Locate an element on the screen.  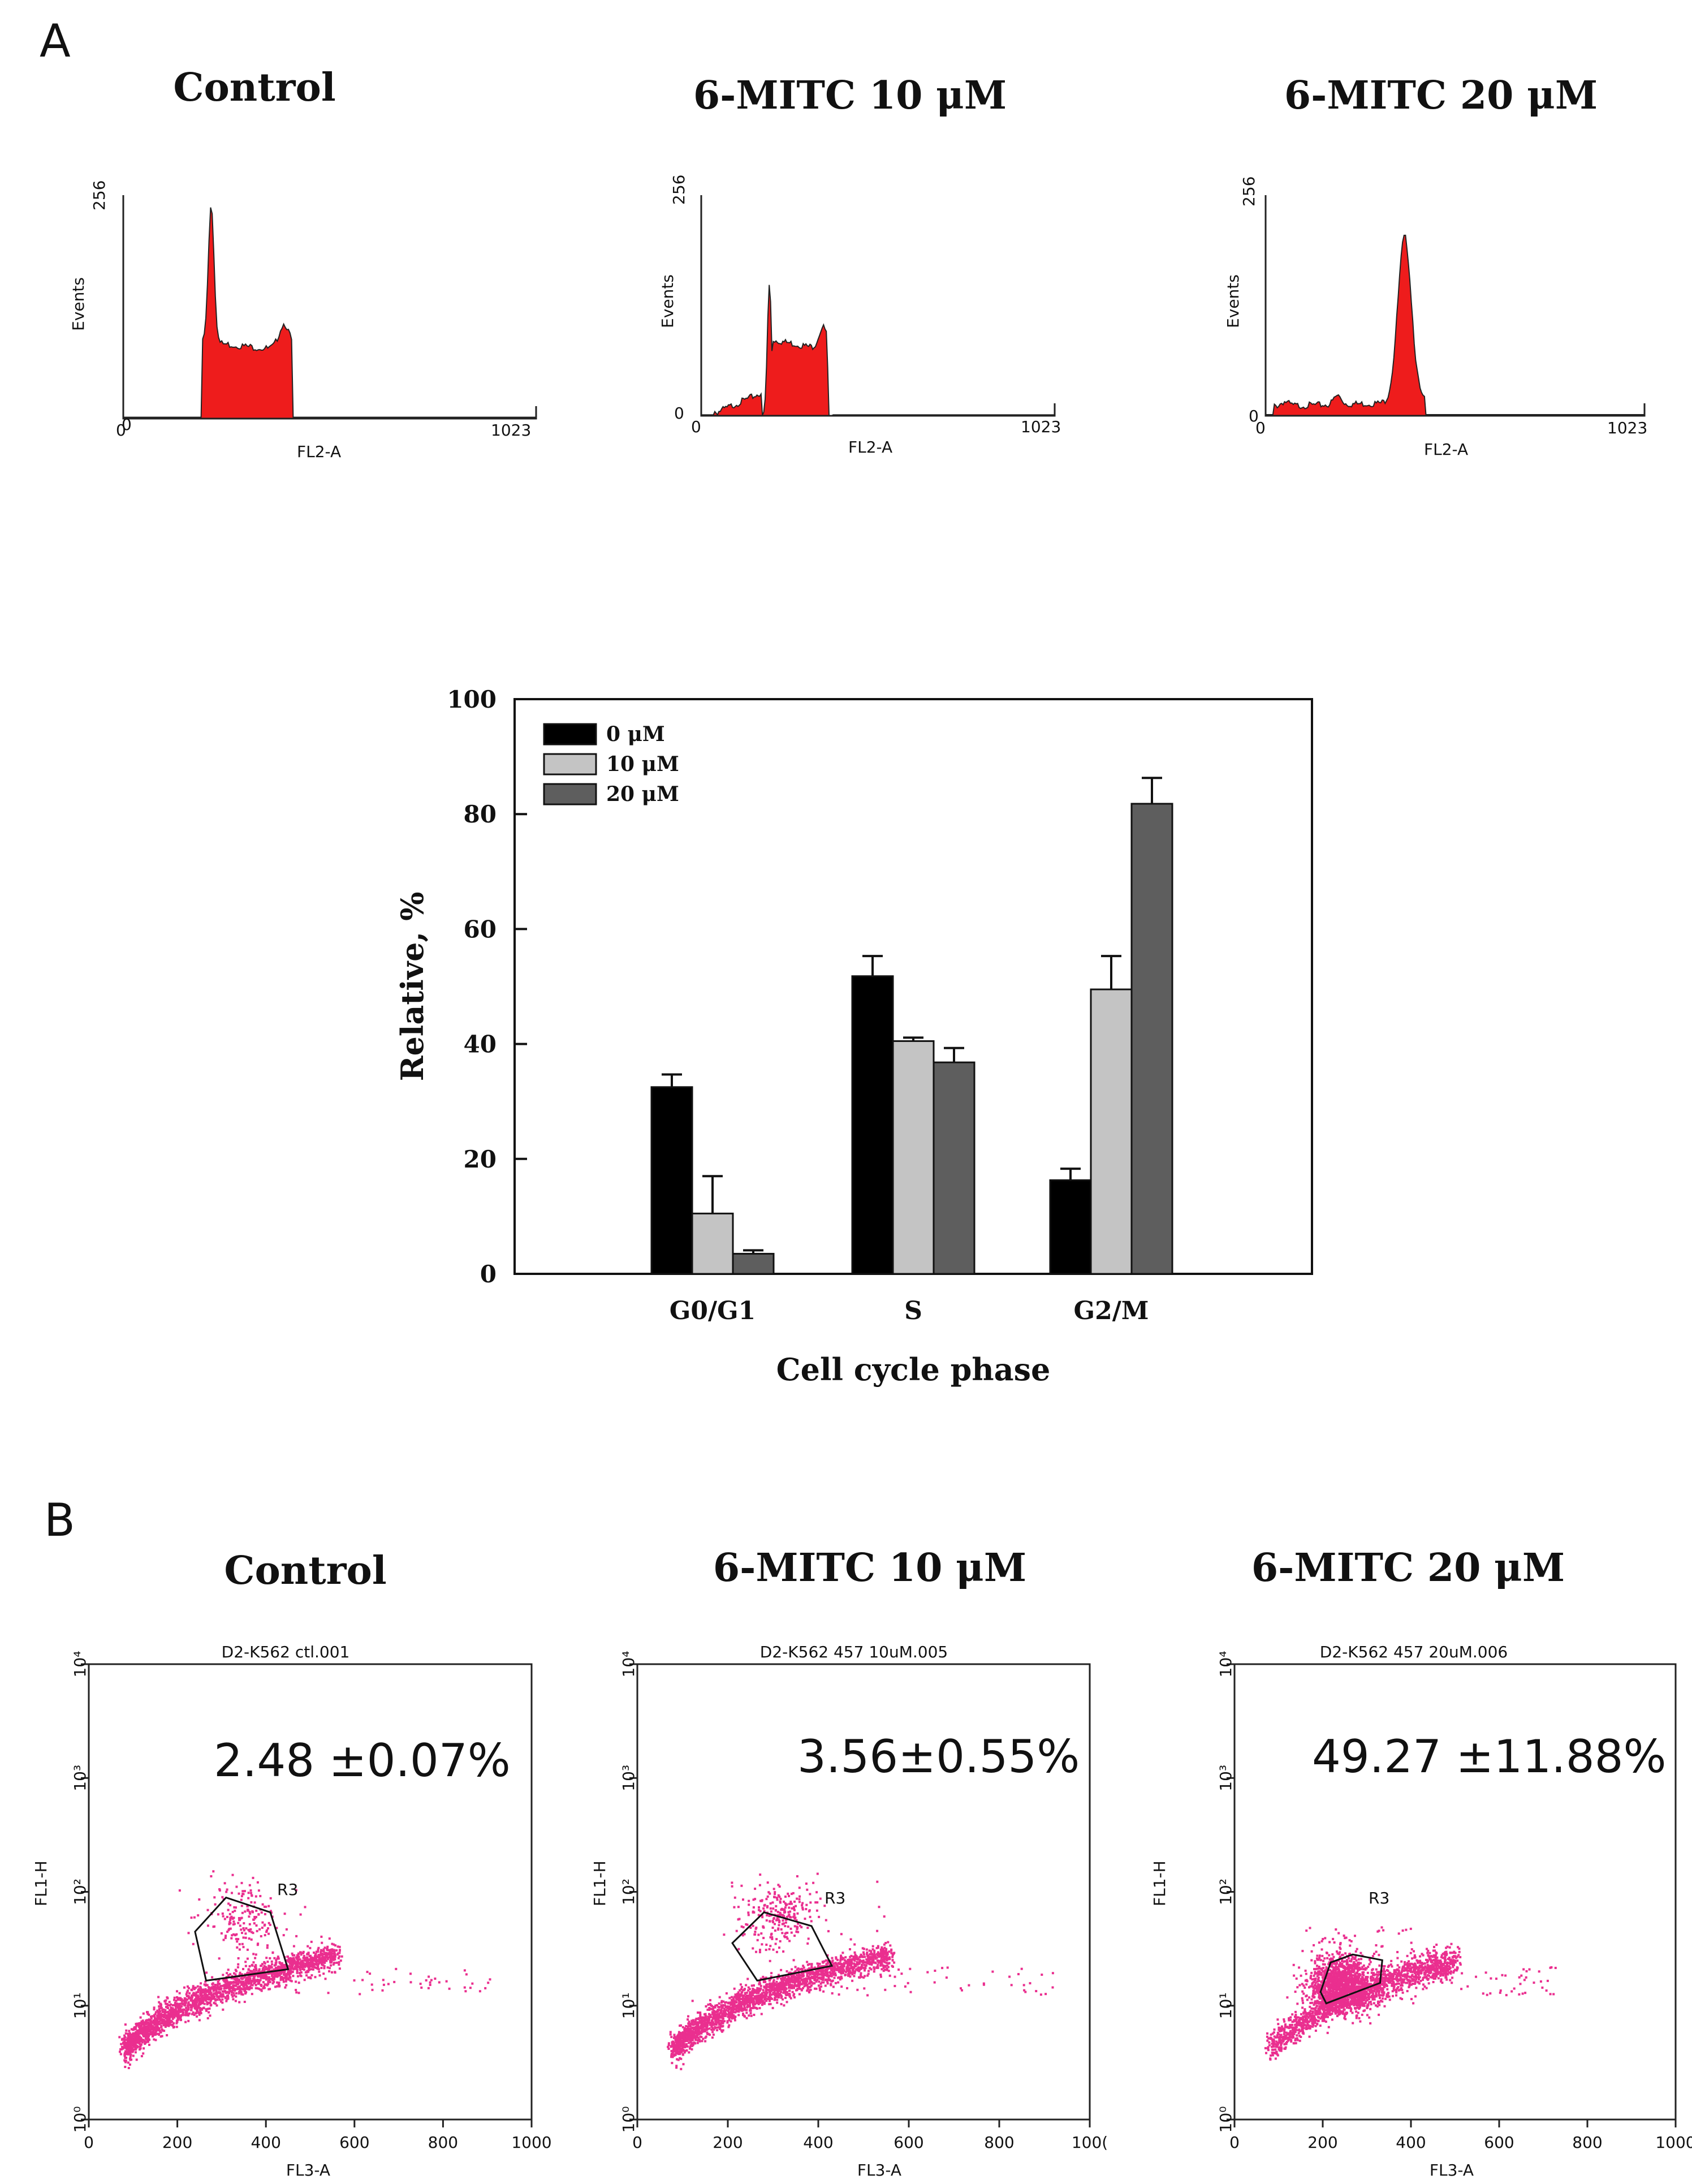
legend-label: 0 μM is located at coordinates (636, 734).